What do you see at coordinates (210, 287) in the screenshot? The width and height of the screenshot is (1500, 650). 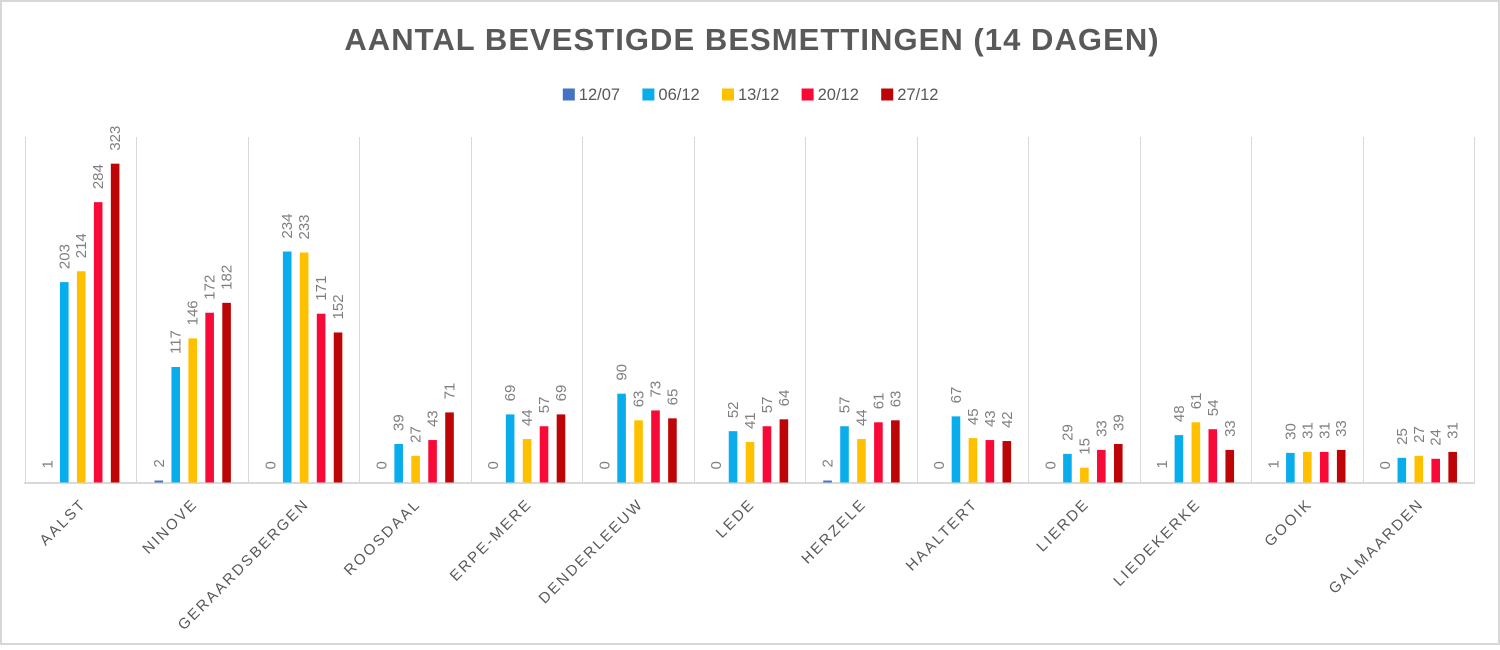 I see `svg-text: 172` at bounding box center [210, 287].